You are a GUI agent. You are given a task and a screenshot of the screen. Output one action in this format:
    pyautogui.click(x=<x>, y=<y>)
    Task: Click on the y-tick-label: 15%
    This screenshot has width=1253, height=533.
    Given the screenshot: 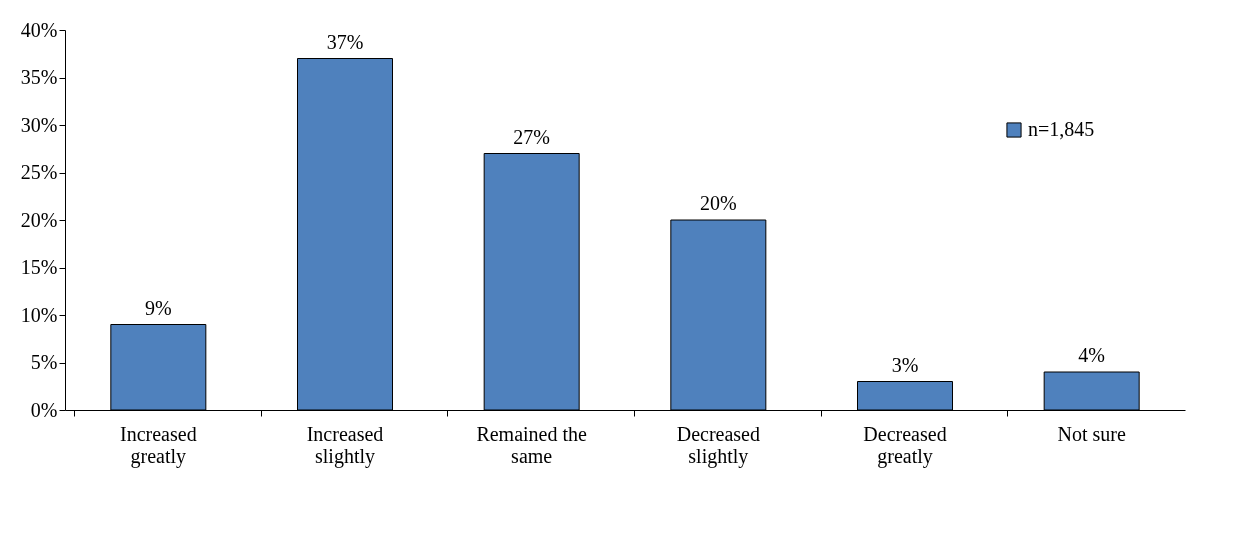 What is the action you would take?
    pyautogui.click(x=39, y=267)
    